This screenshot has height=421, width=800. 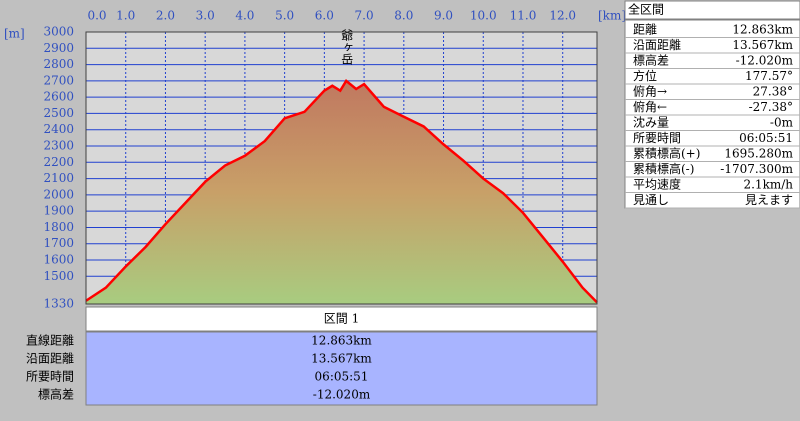 What do you see at coordinates (58, 178) in the screenshot?
I see `y-tick-label: 2100` at bounding box center [58, 178].